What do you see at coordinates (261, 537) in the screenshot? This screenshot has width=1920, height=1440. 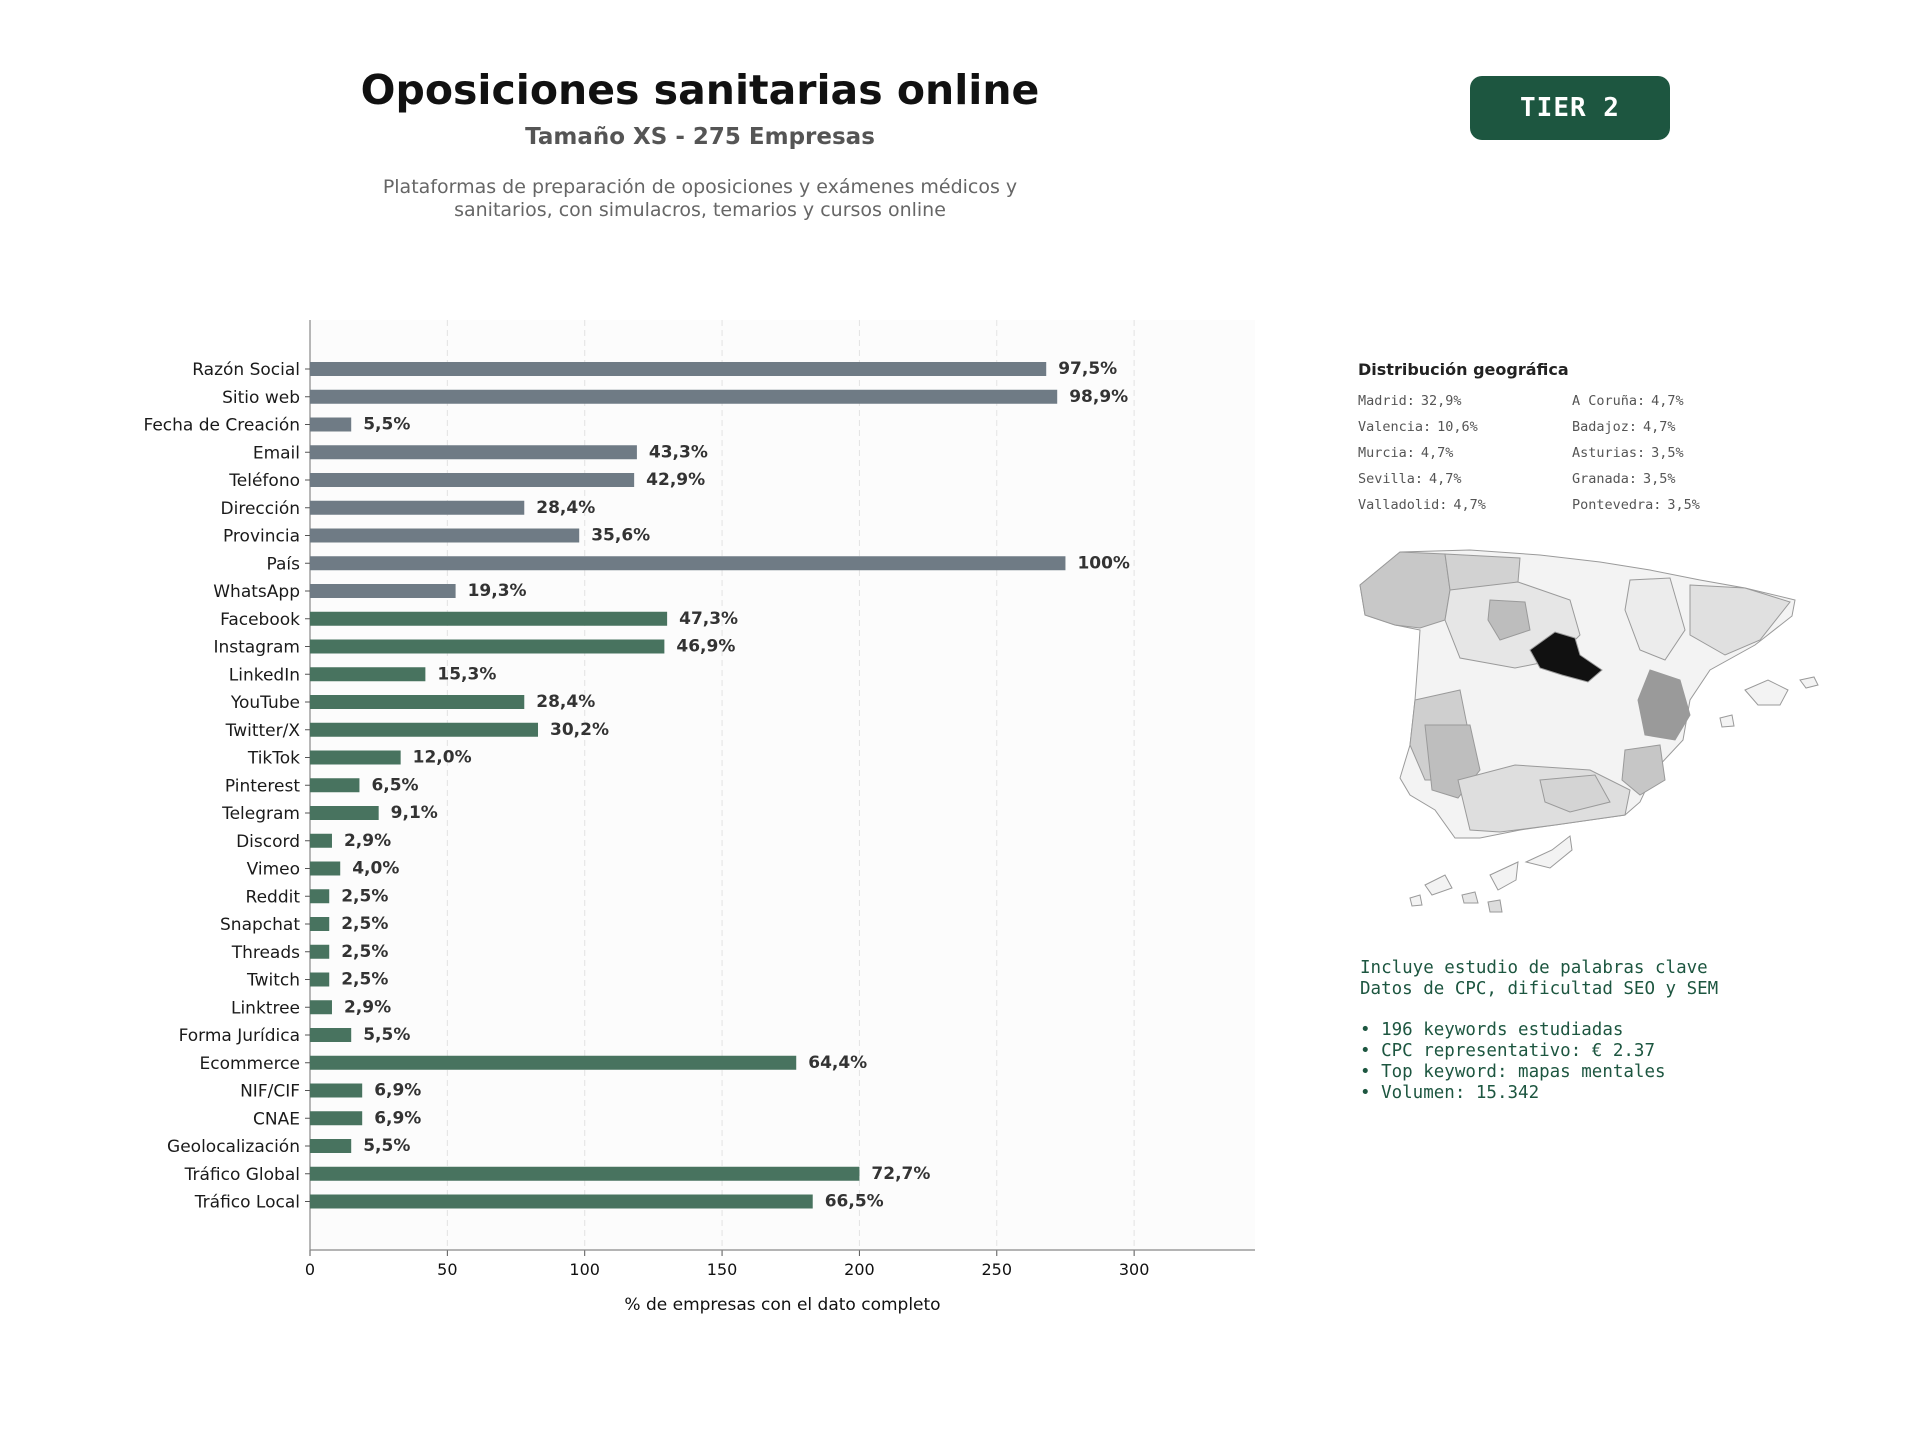 I see `category-label: Provincia` at bounding box center [261, 537].